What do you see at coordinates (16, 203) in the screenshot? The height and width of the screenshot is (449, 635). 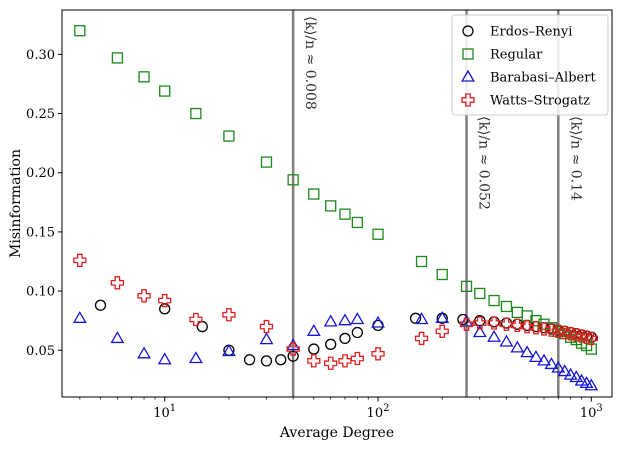 I see `y-axis-label: Misinformation` at bounding box center [16, 203].